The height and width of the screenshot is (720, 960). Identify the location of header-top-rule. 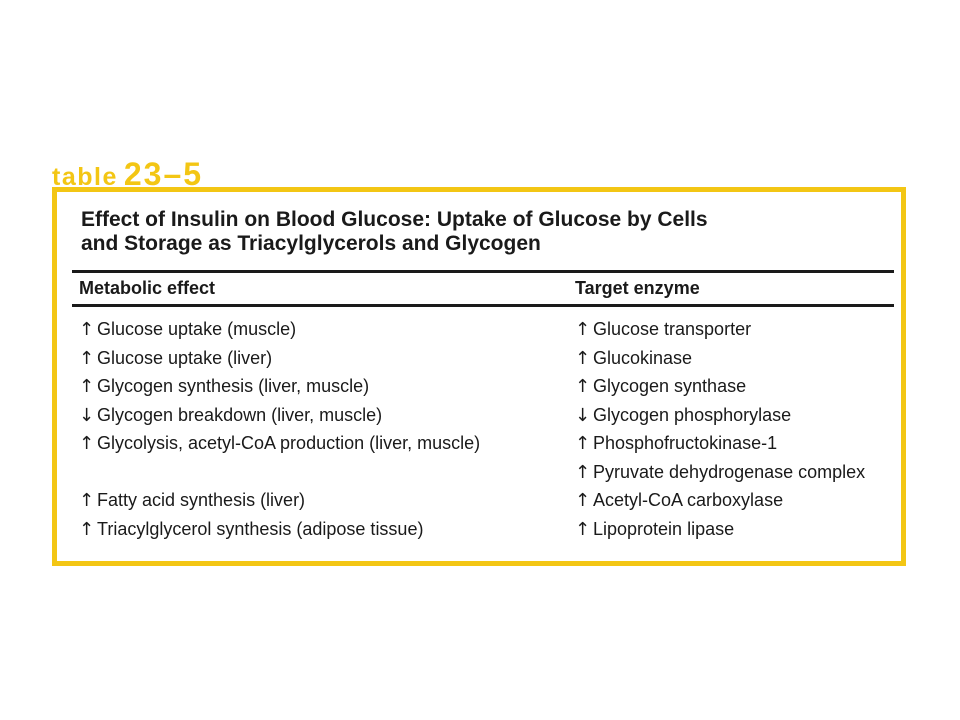
(483, 271).